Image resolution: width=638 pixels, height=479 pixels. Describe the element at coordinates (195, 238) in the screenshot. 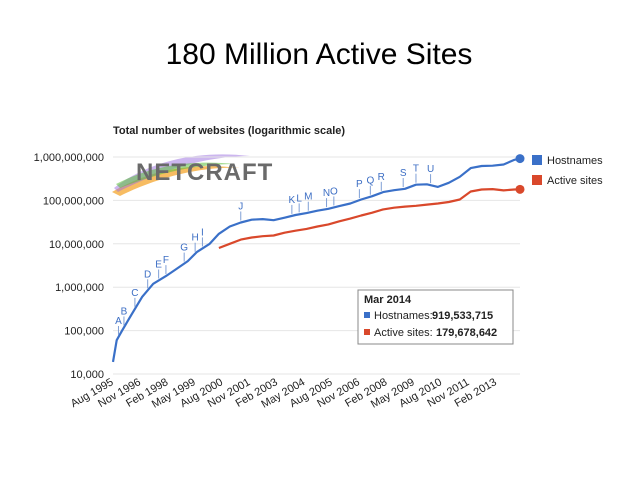

I see `annotation-label: H` at that location.